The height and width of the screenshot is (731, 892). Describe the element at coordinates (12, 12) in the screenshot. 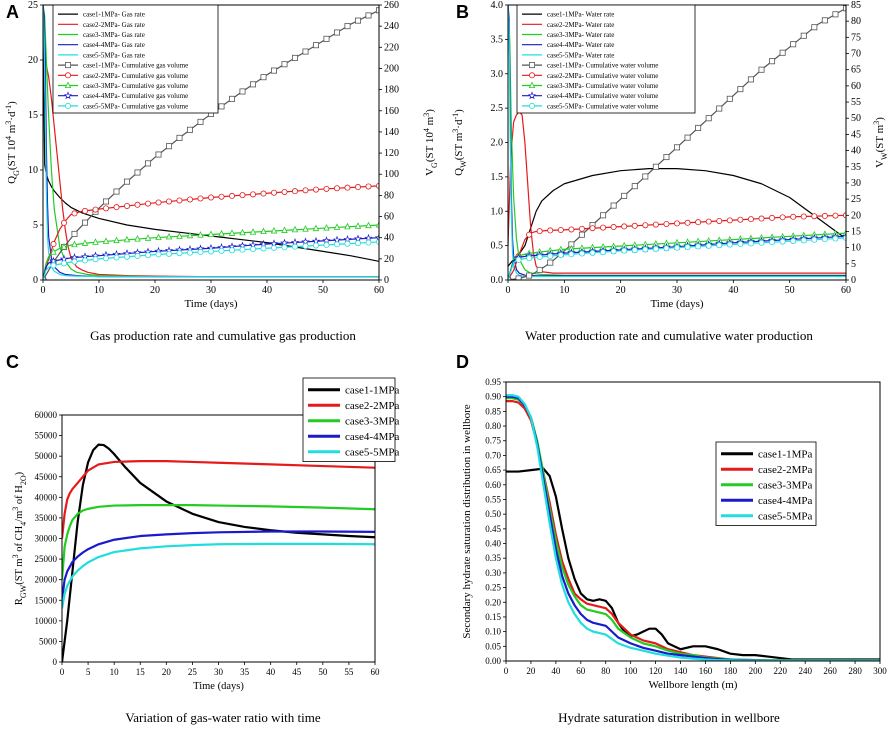

I see `panel-a-letter: A` at that location.